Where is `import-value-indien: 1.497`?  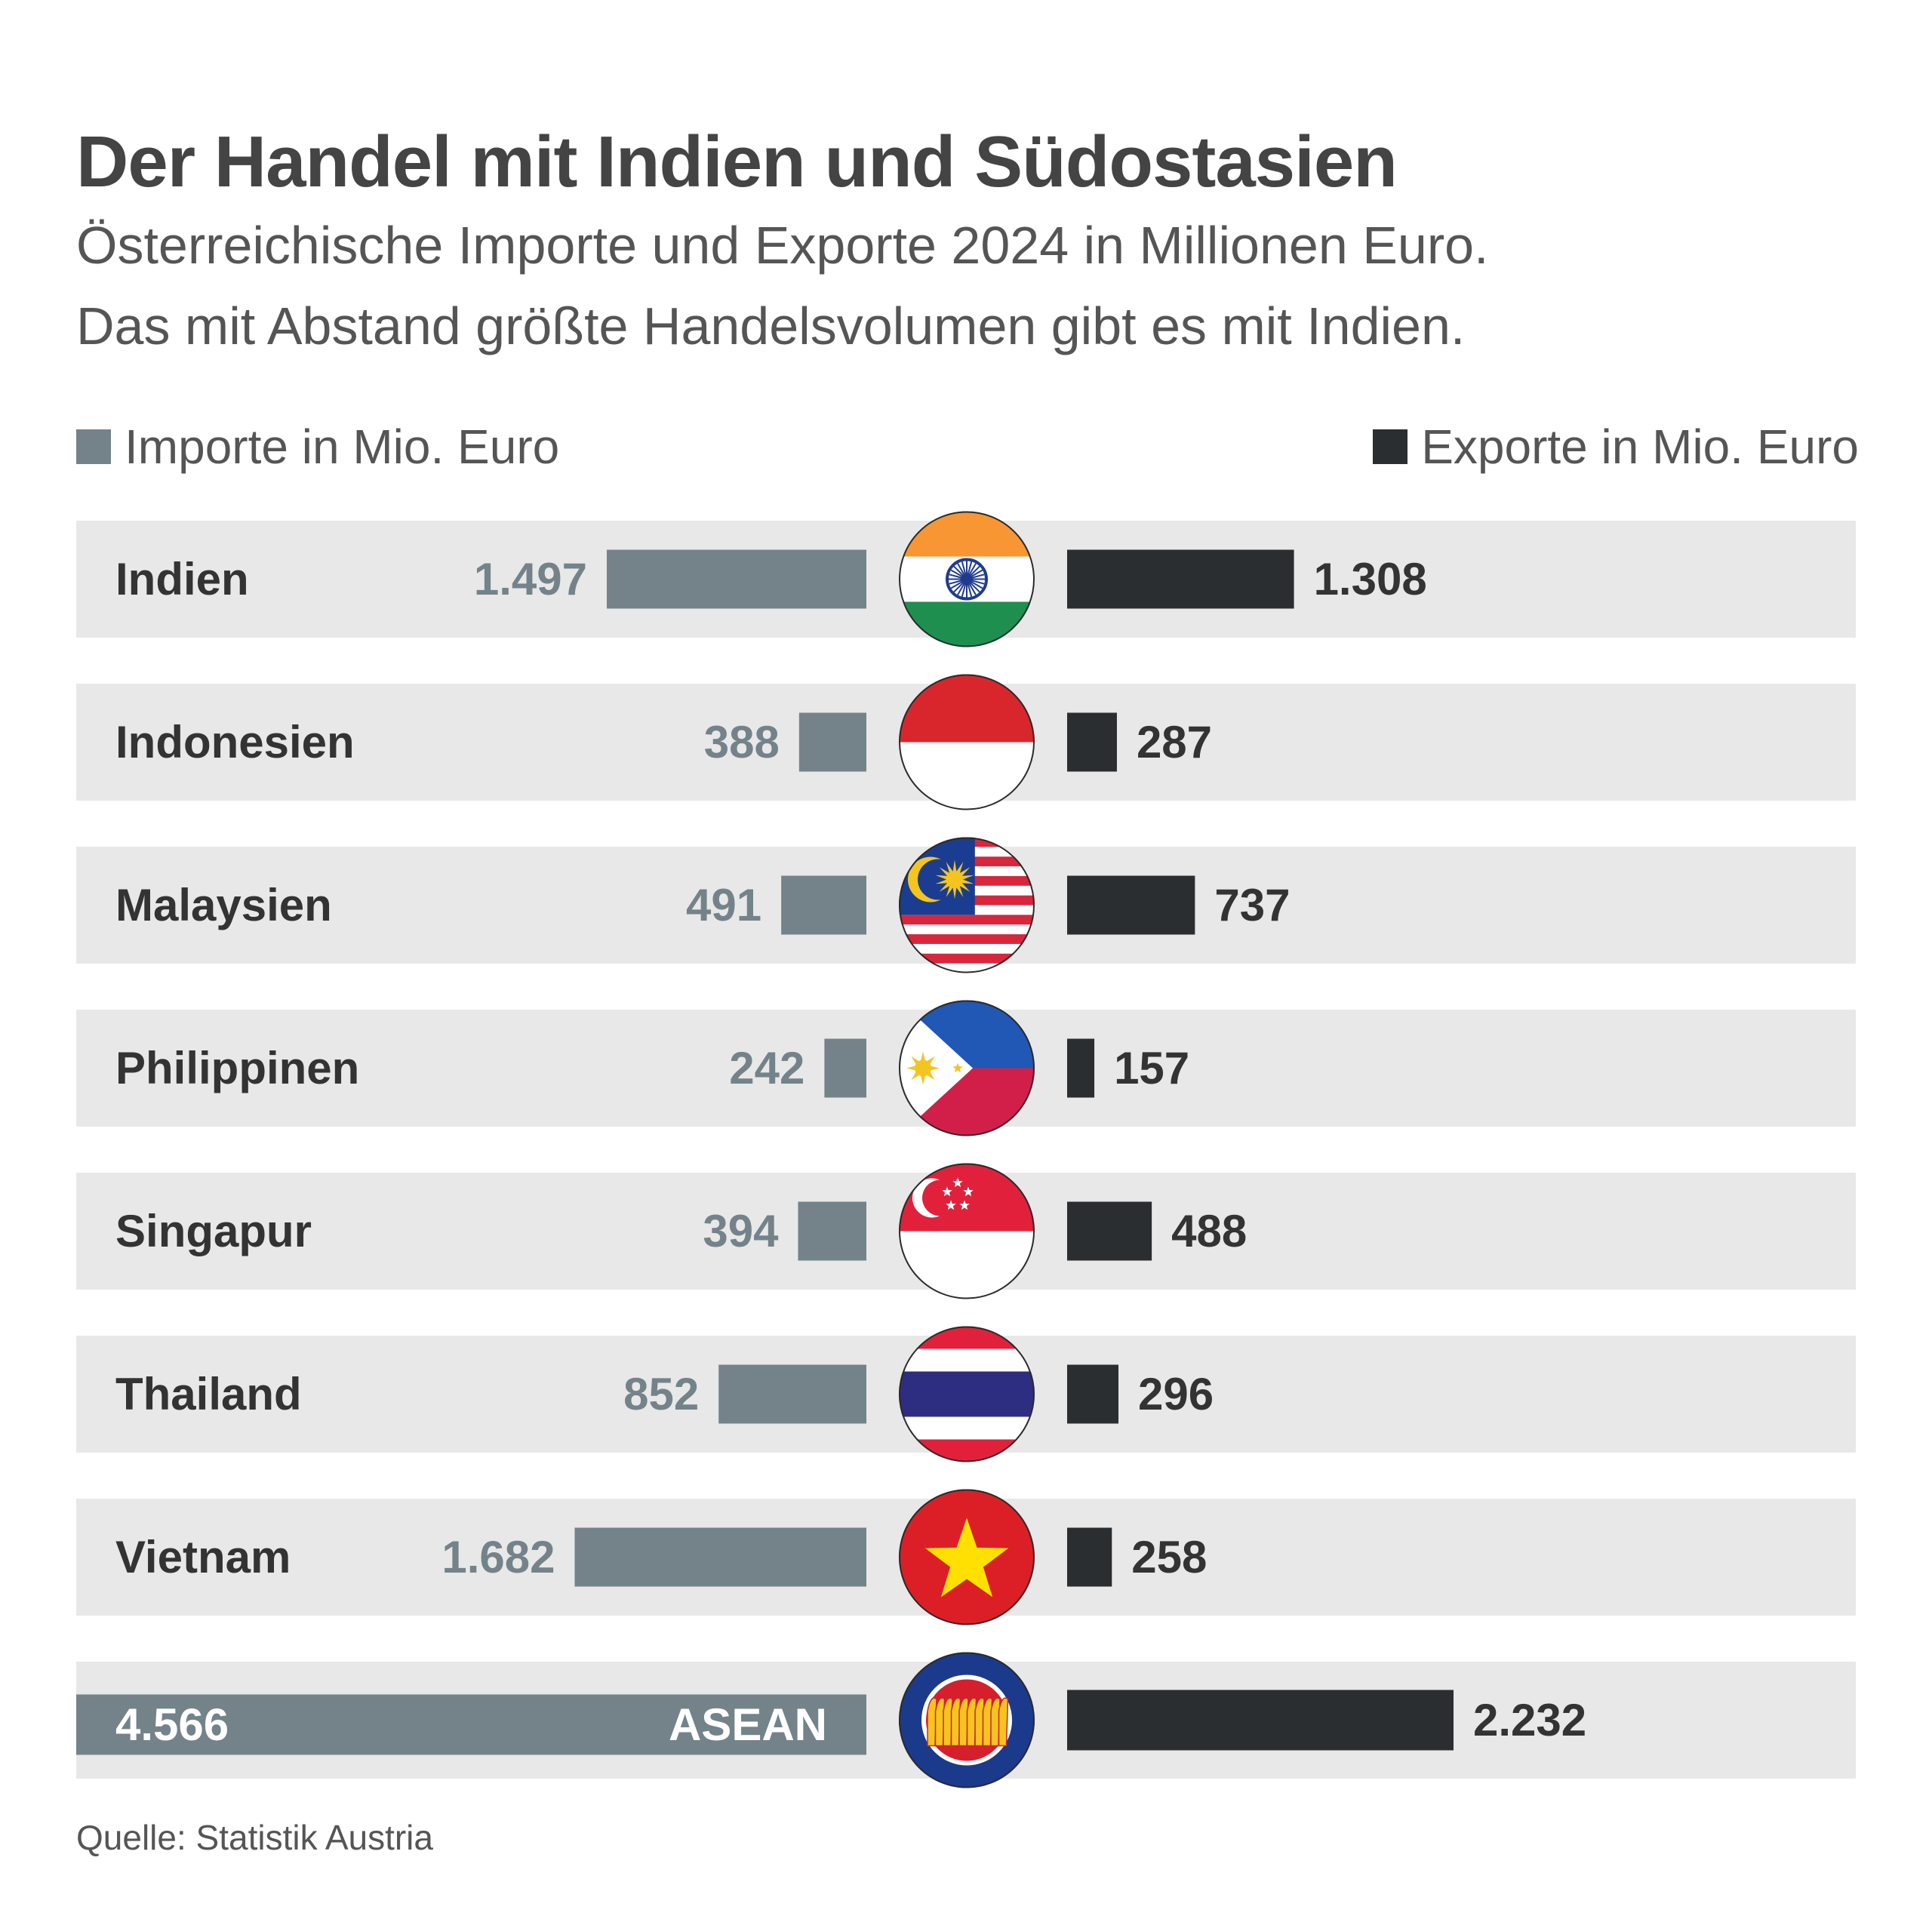
import-value-indien: 1.497 is located at coordinates (530, 579).